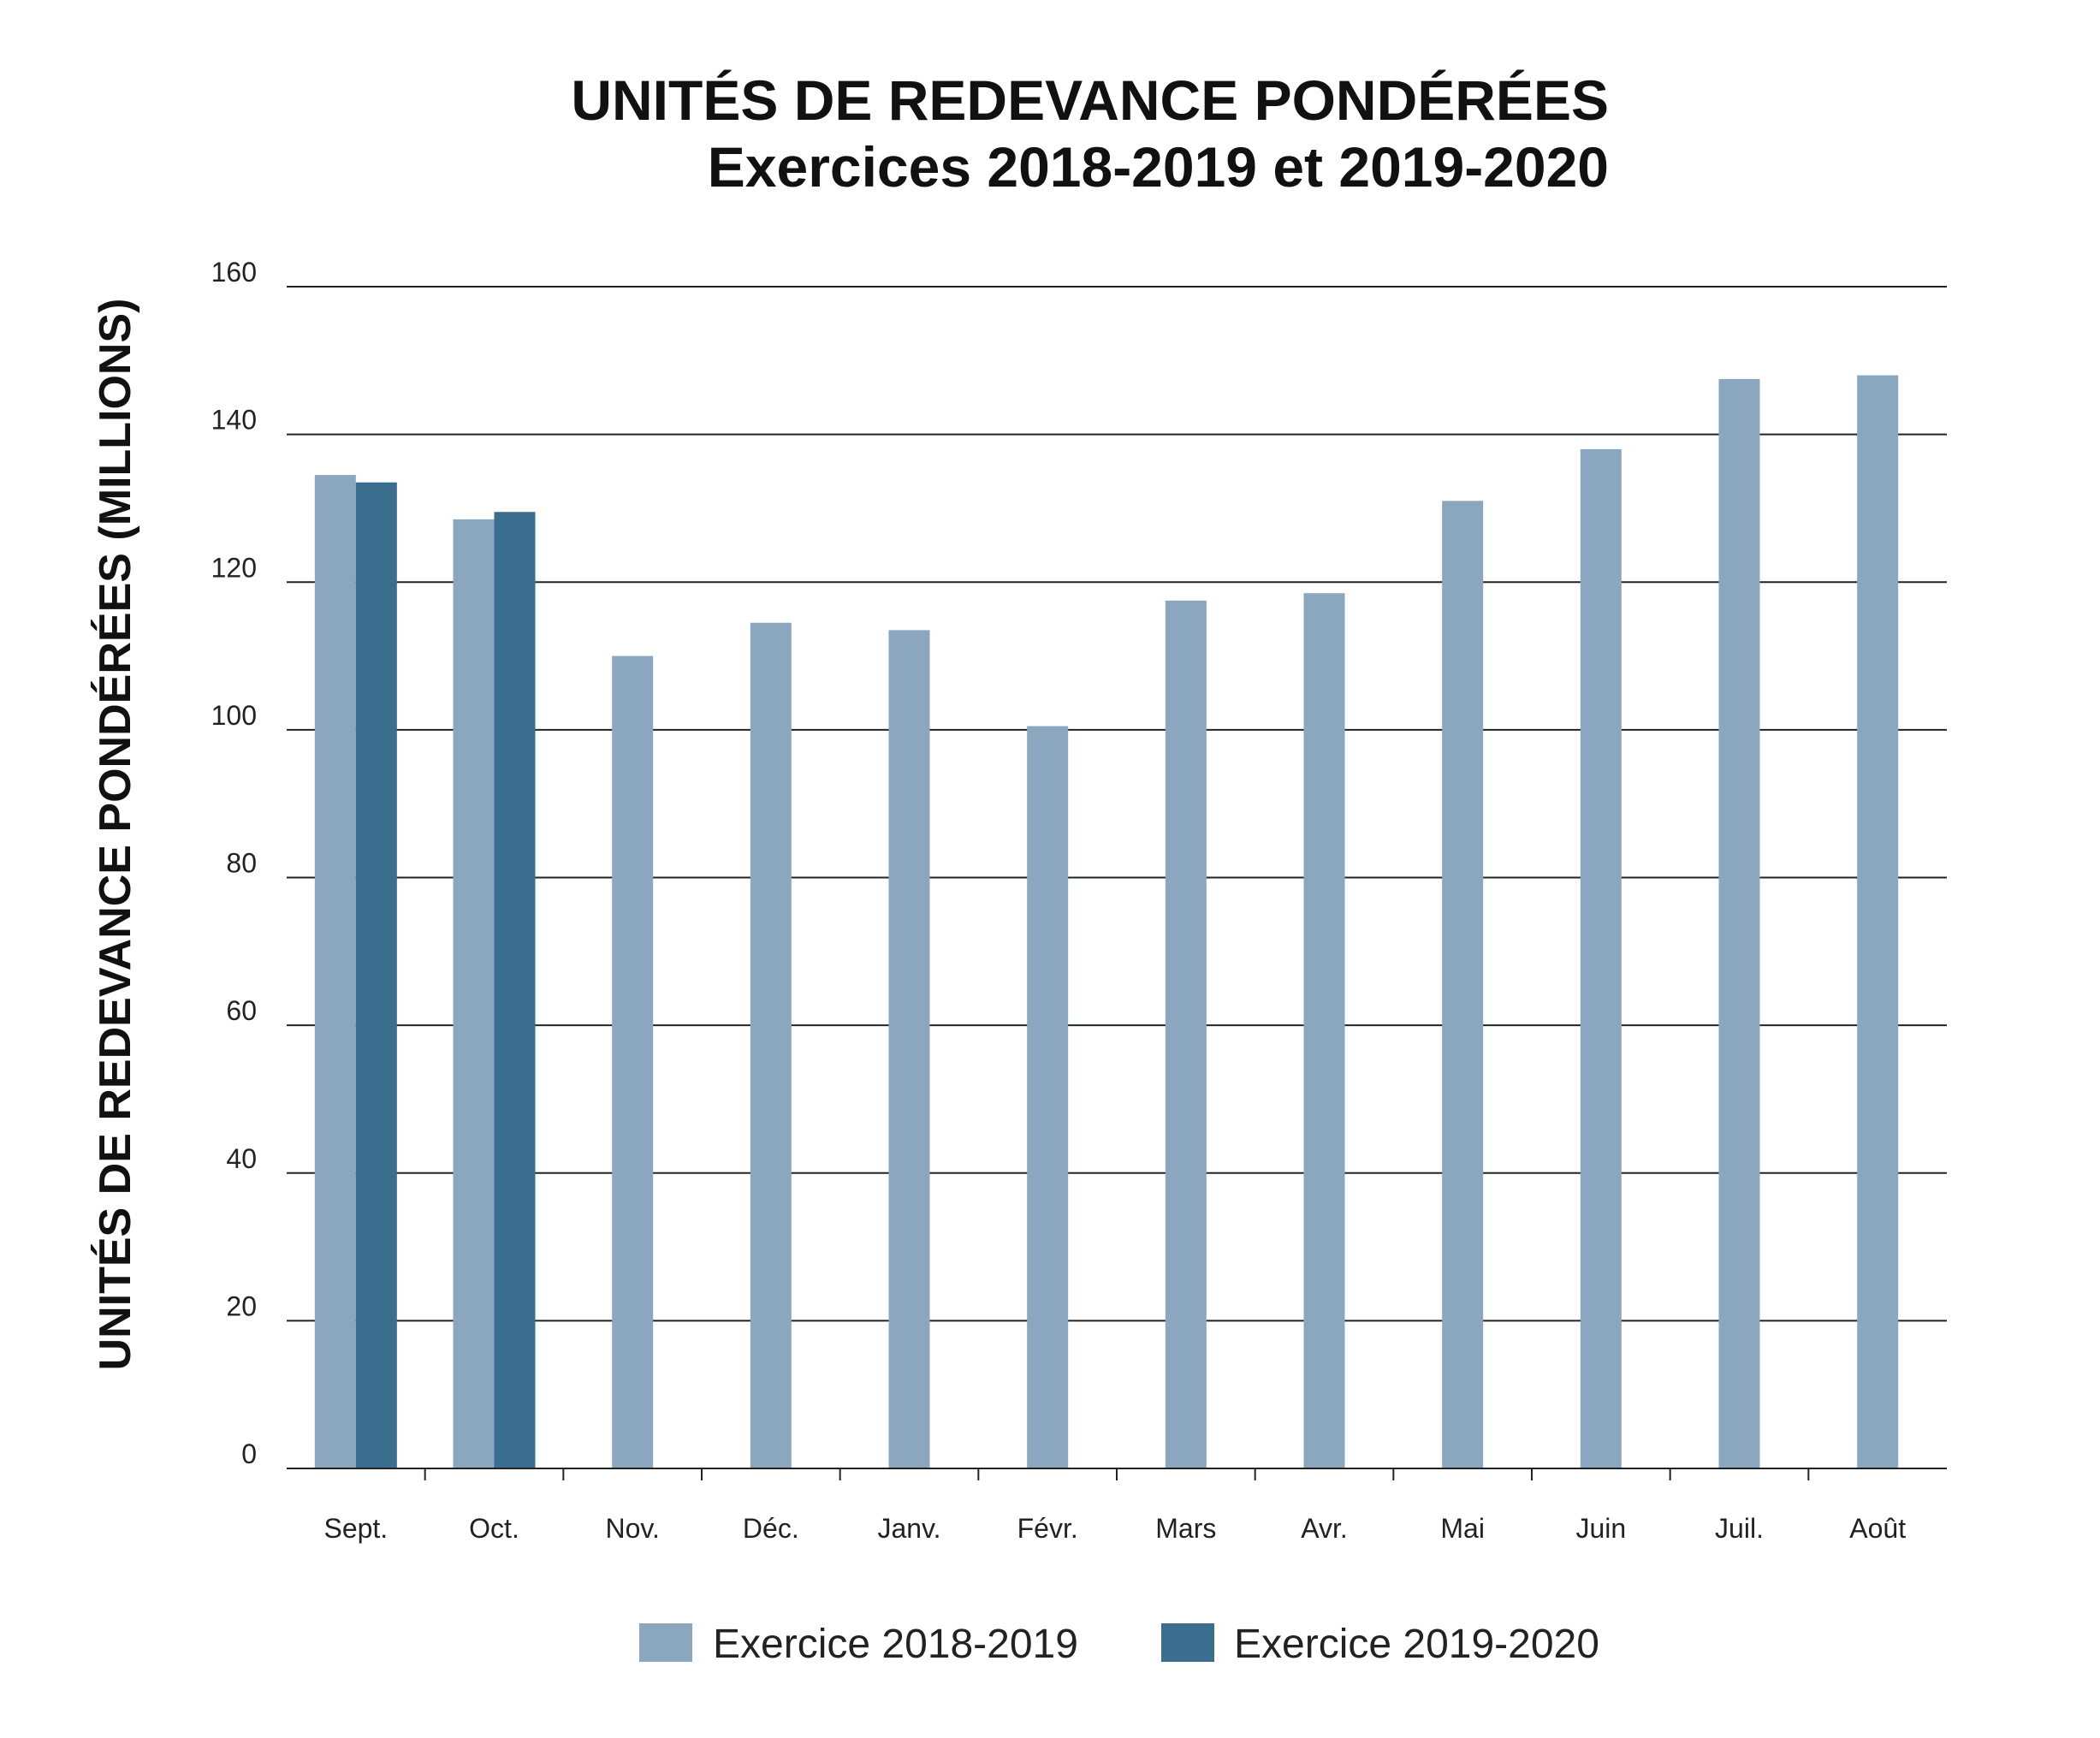 The image size is (2100, 1738). What do you see at coordinates (1739, 1528) in the screenshot?
I see `x-tick-label: Juil.` at bounding box center [1739, 1528].